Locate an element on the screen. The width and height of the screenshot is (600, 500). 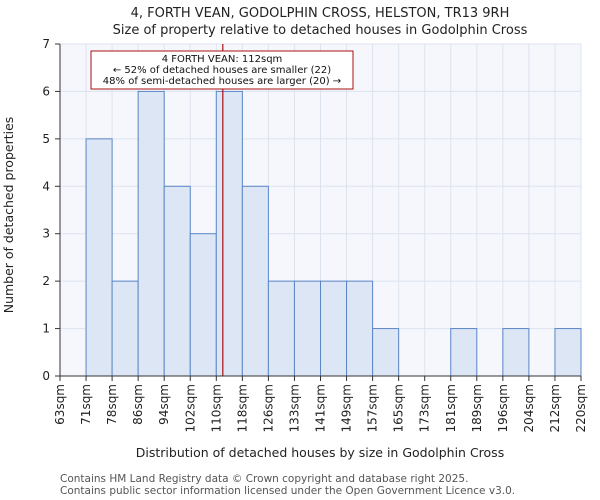
annotation-frame is located at coordinates (222, 70).